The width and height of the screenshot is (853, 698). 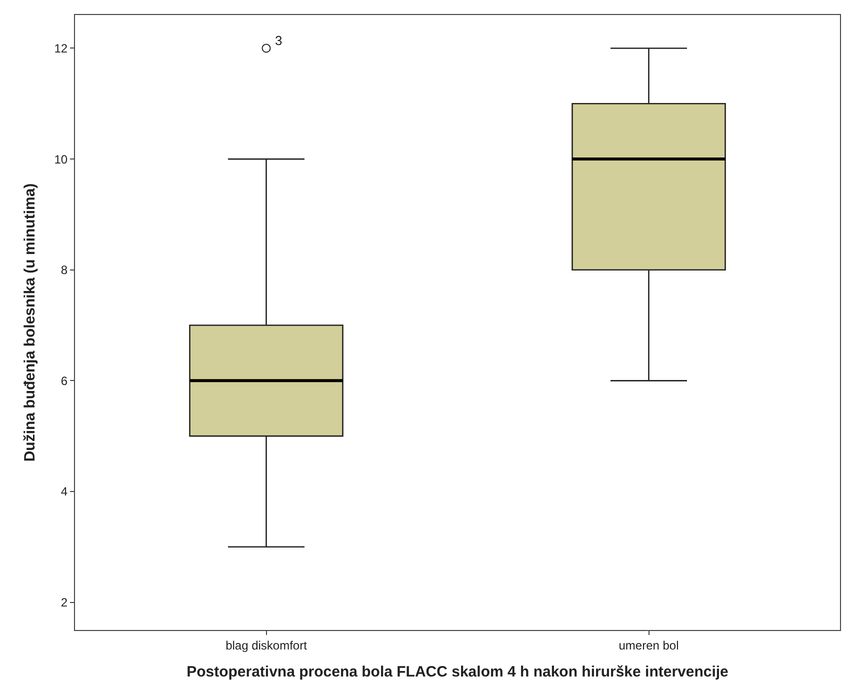 What do you see at coordinates (61, 159) in the screenshot?
I see `y-tick-label: 10` at bounding box center [61, 159].